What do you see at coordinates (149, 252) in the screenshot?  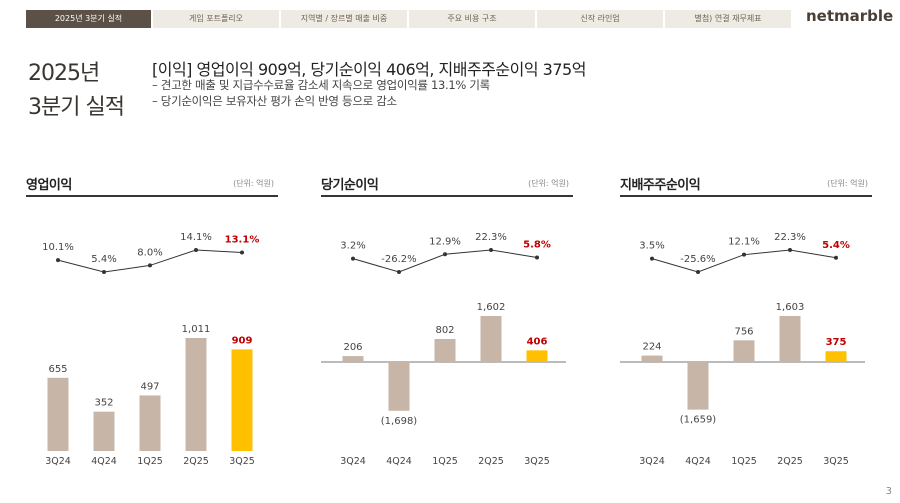 I see `margin-value-label: 8.0%` at bounding box center [149, 252].